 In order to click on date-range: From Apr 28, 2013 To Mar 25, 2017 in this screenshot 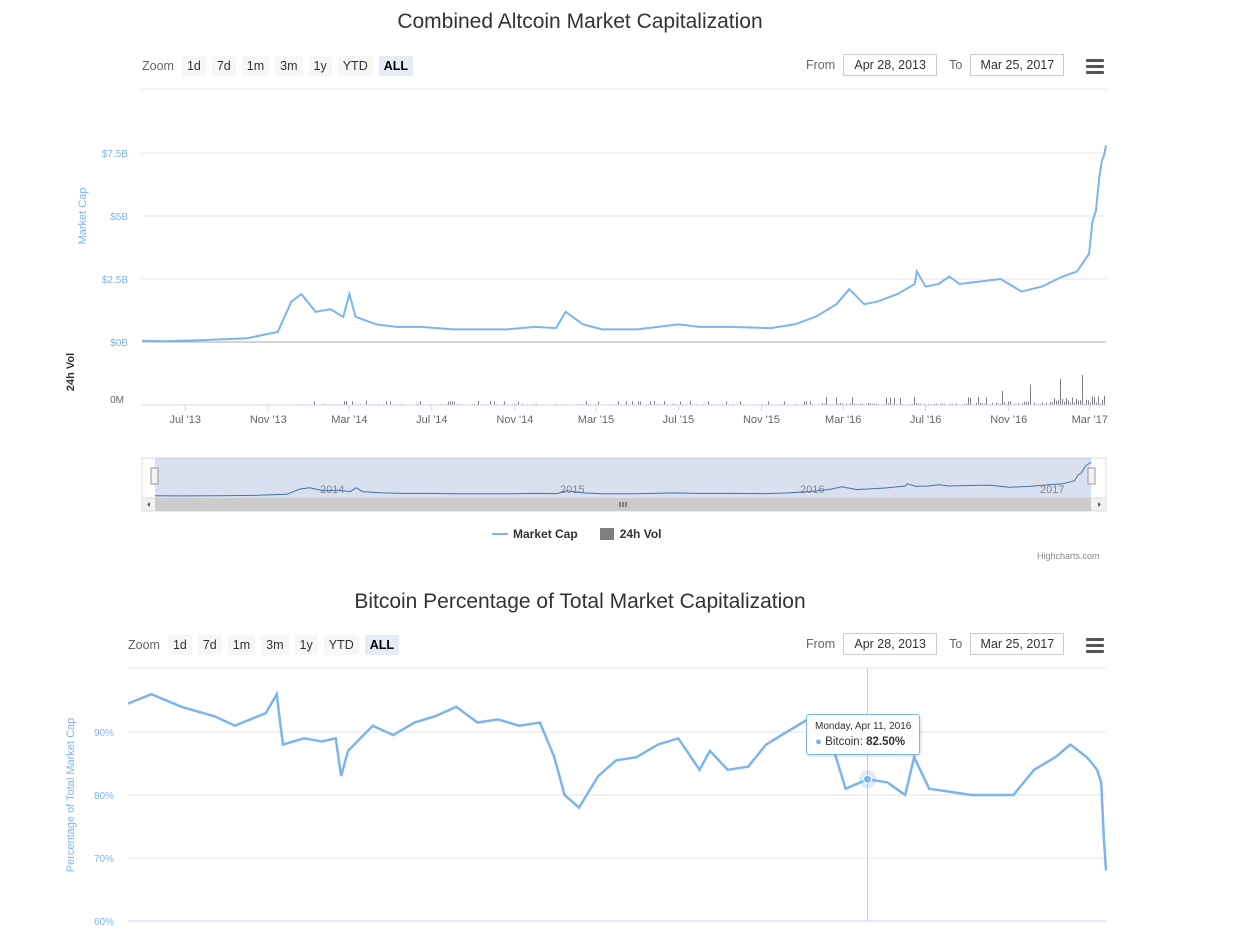, I will do `click(941, 65)`.